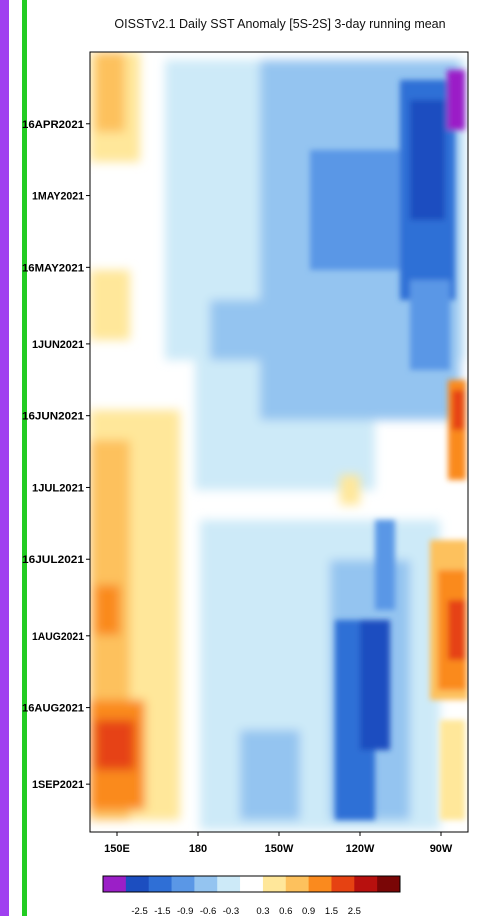 The image size is (484, 916). Describe the element at coordinates (198, 849) in the screenshot. I see `x-tick-label: 180` at that location.